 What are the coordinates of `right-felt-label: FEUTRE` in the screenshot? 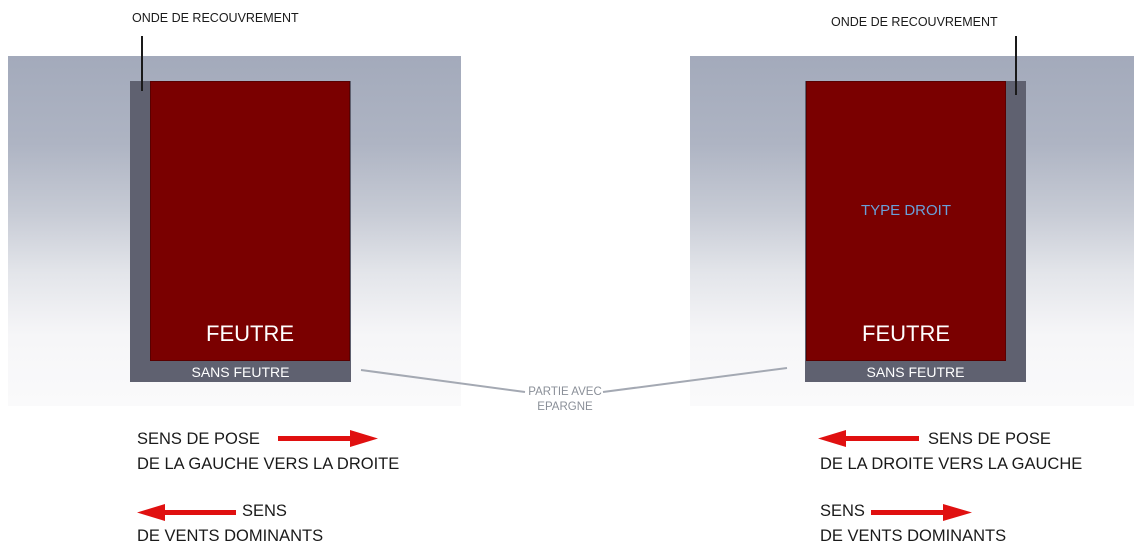 It's located at (906, 333).